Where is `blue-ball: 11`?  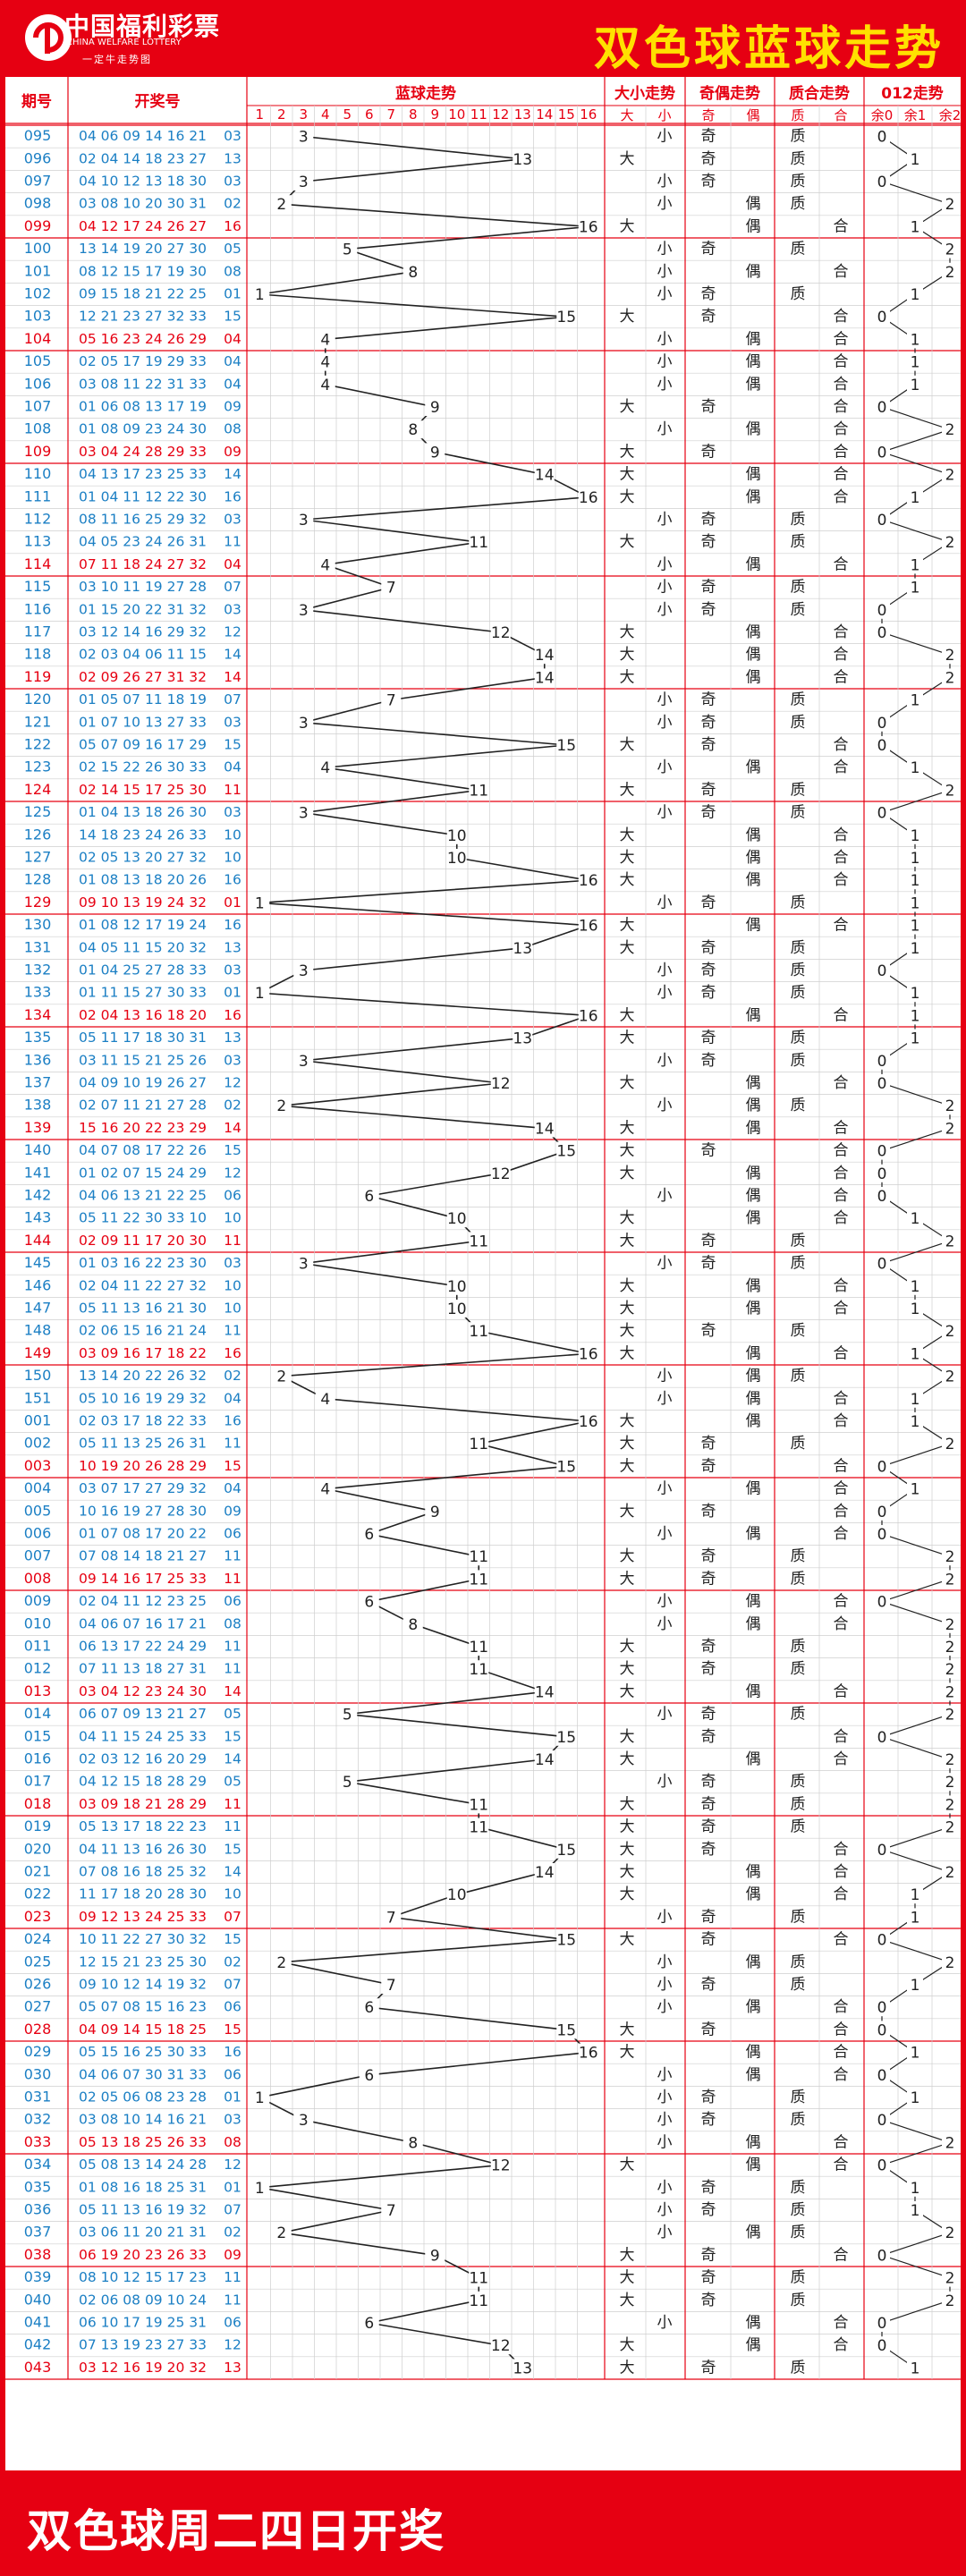 blue-ball: 11 is located at coordinates (233, 2300).